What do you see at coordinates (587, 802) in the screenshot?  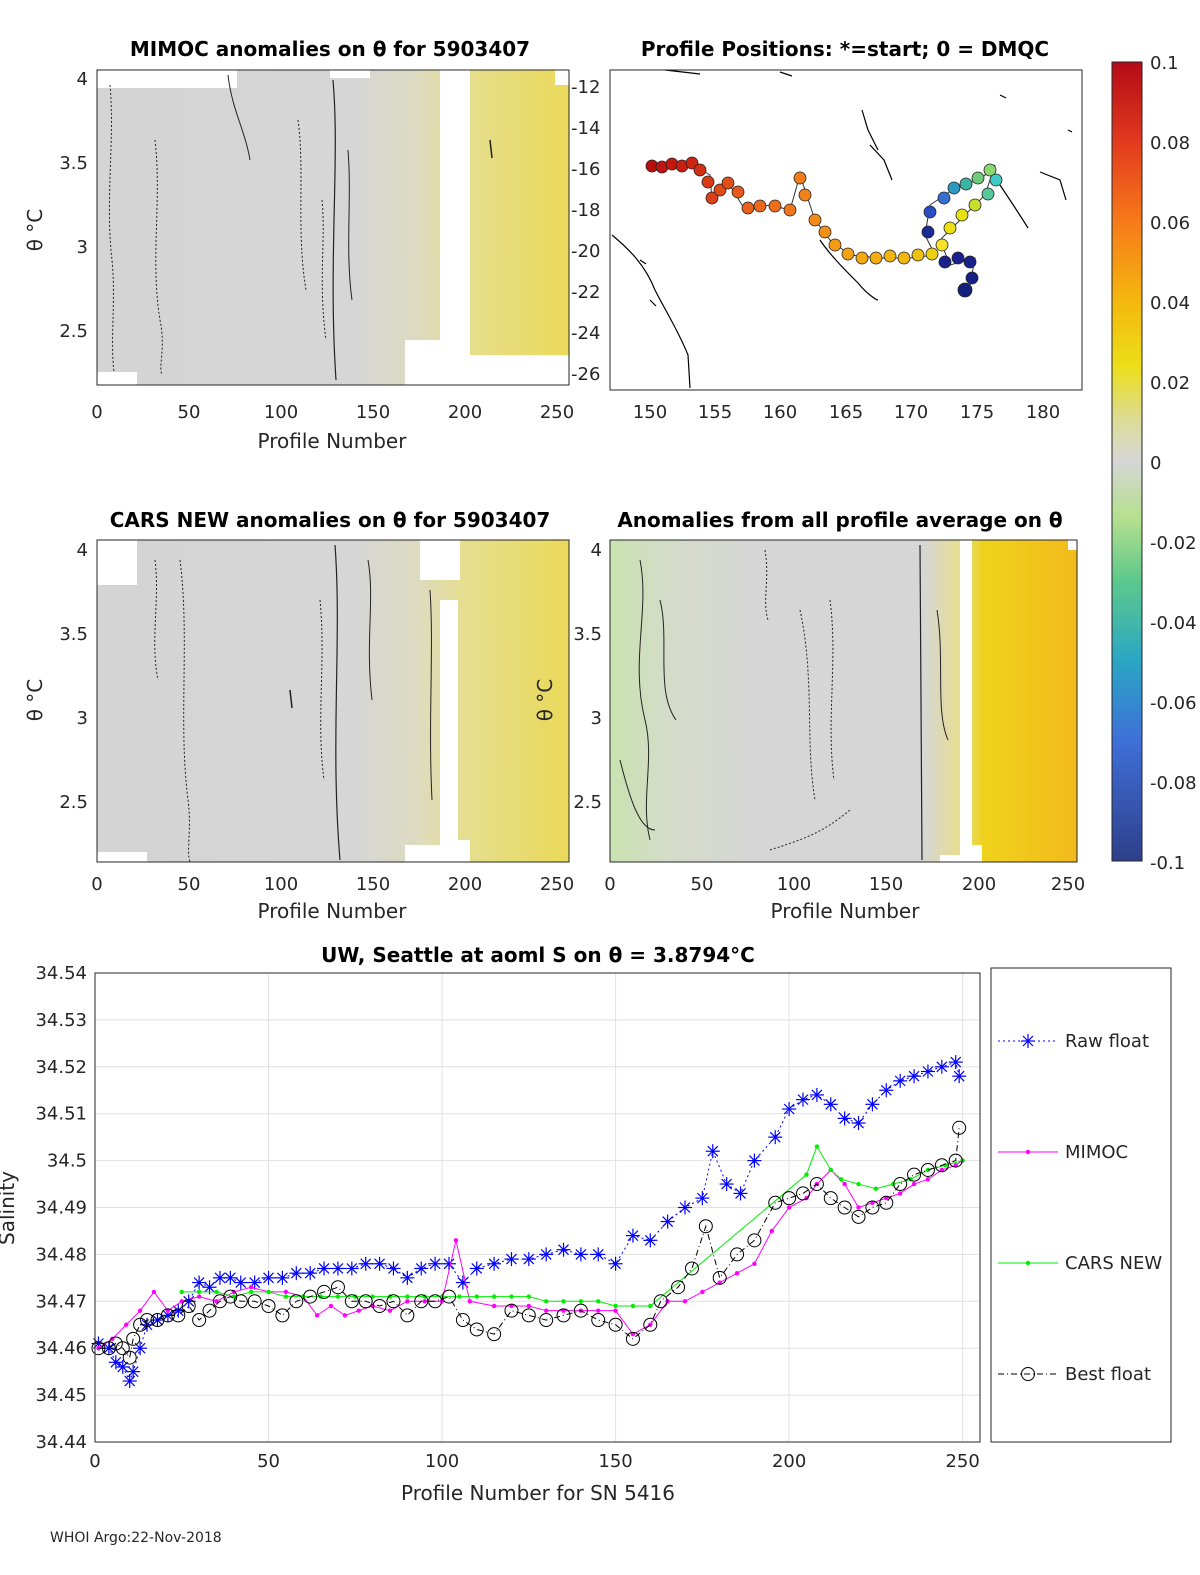 I see `y-tick: 2.5` at bounding box center [587, 802].